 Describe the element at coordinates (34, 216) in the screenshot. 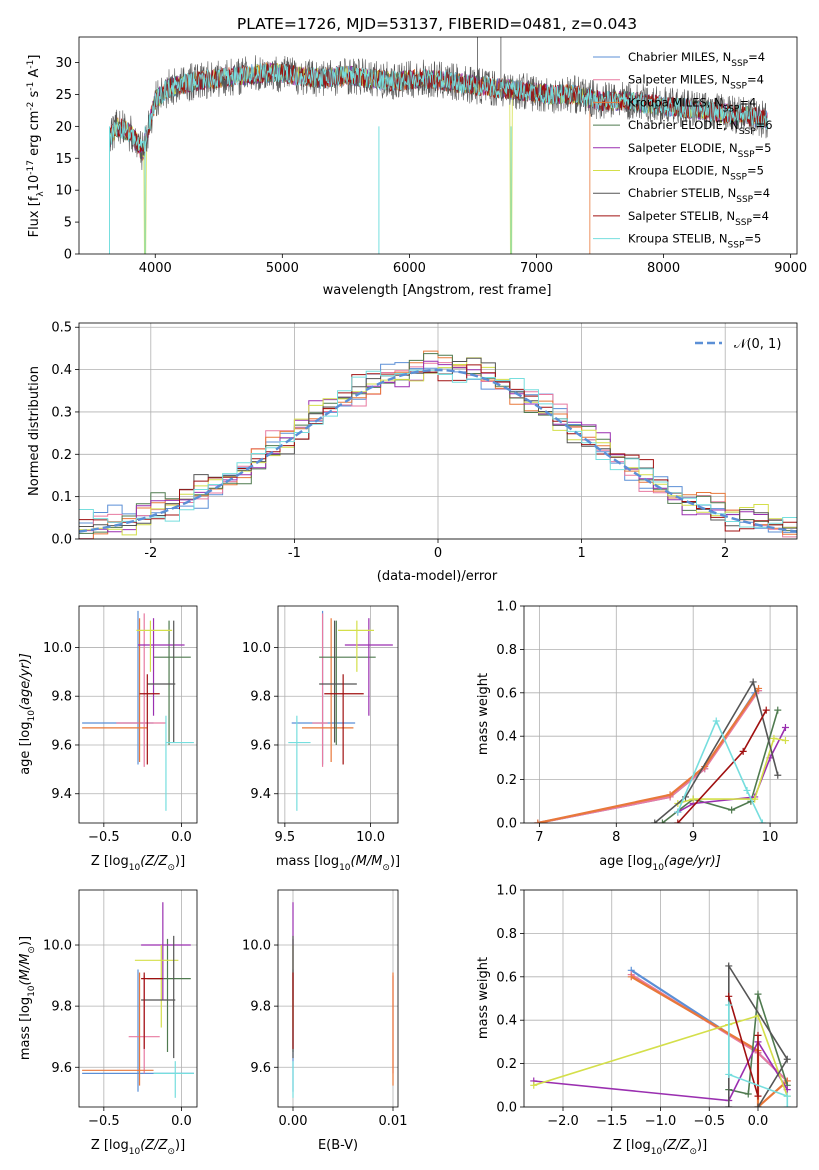

I see `label-part: Flux [f` at that location.